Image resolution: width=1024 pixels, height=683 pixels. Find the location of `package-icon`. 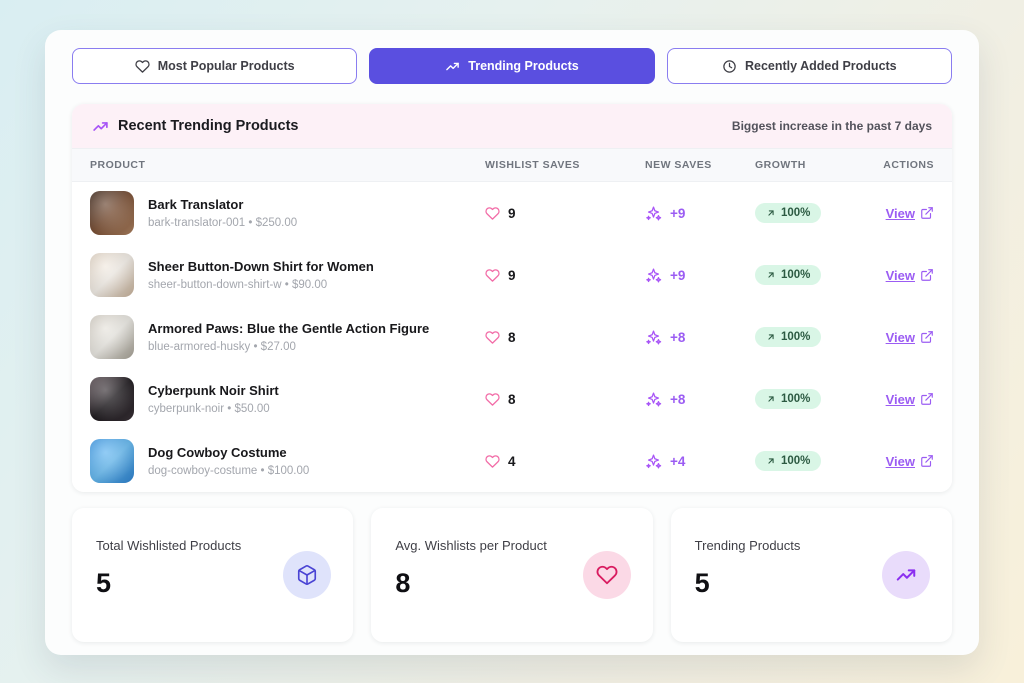

package-icon is located at coordinates (307, 575).